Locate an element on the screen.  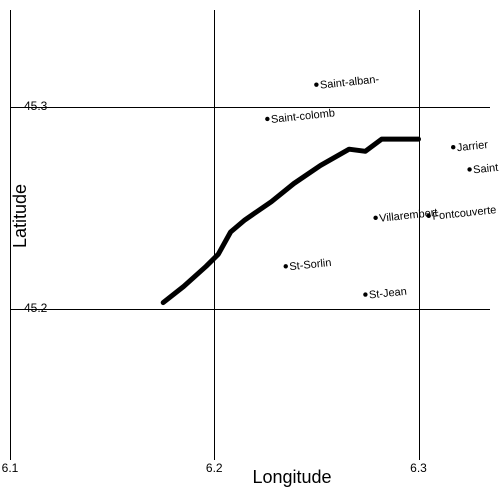
place-label: St-Jean is located at coordinates (387, 294).